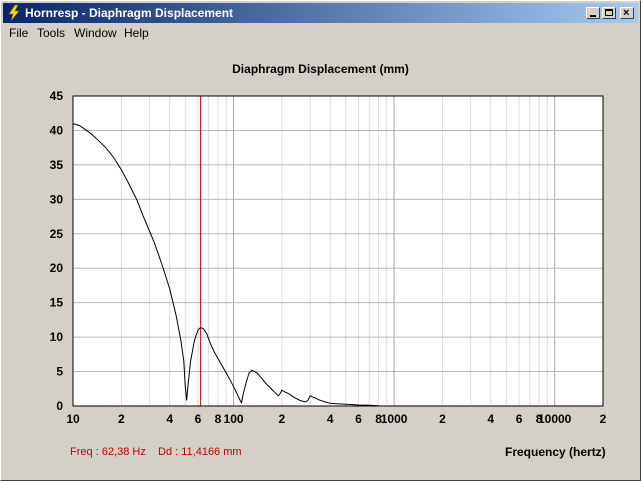 This screenshot has height=481, width=641. I want to click on close-button: ×, so click(627, 13).